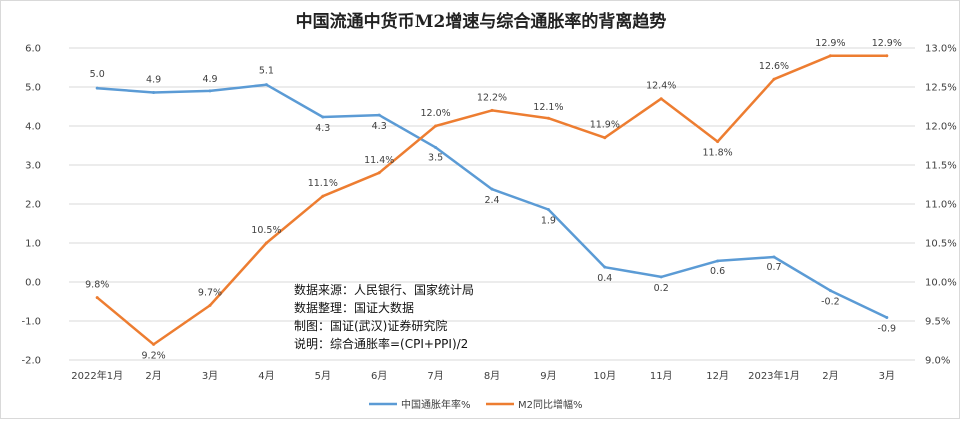  Describe the element at coordinates (718, 153) in the screenshot. I see `data-label: 11.8%` at that location.